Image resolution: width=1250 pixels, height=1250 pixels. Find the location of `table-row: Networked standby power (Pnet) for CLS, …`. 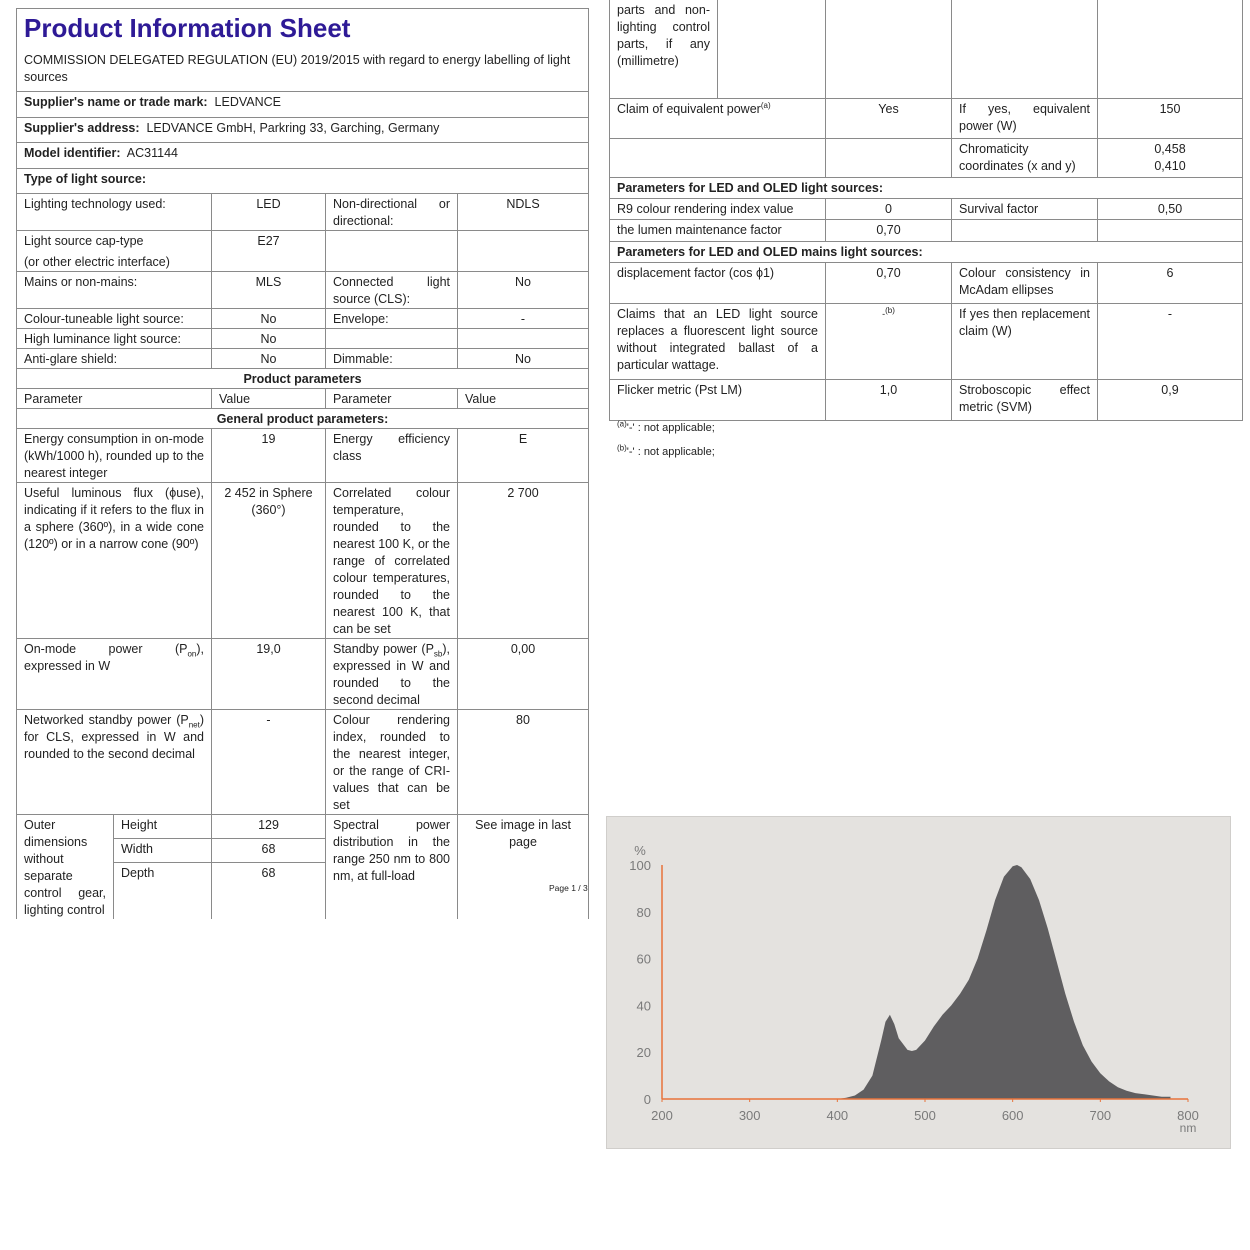

table-row: Networked standby power (Pnet) for CLS, … is located at coordinates (303, 762).